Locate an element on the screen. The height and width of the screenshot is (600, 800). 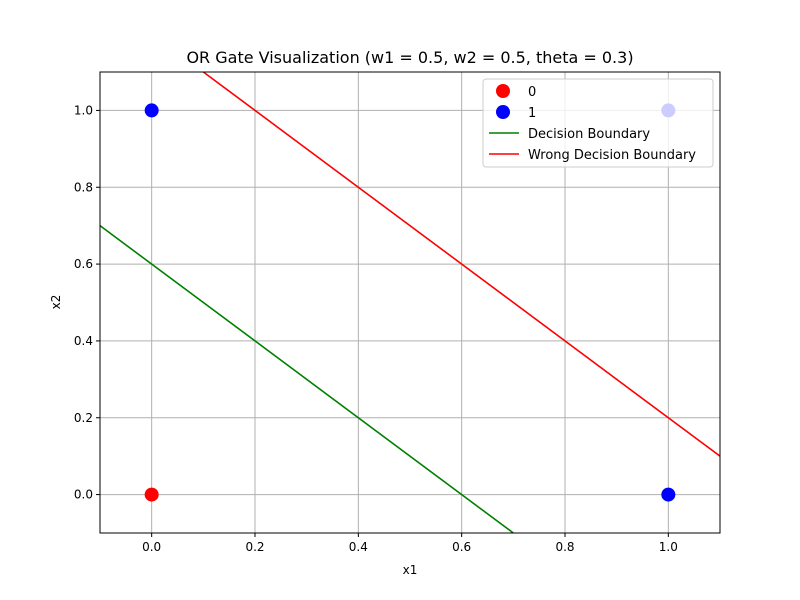
legend-label: Decision Boundary is located at coordinates (589, 134).